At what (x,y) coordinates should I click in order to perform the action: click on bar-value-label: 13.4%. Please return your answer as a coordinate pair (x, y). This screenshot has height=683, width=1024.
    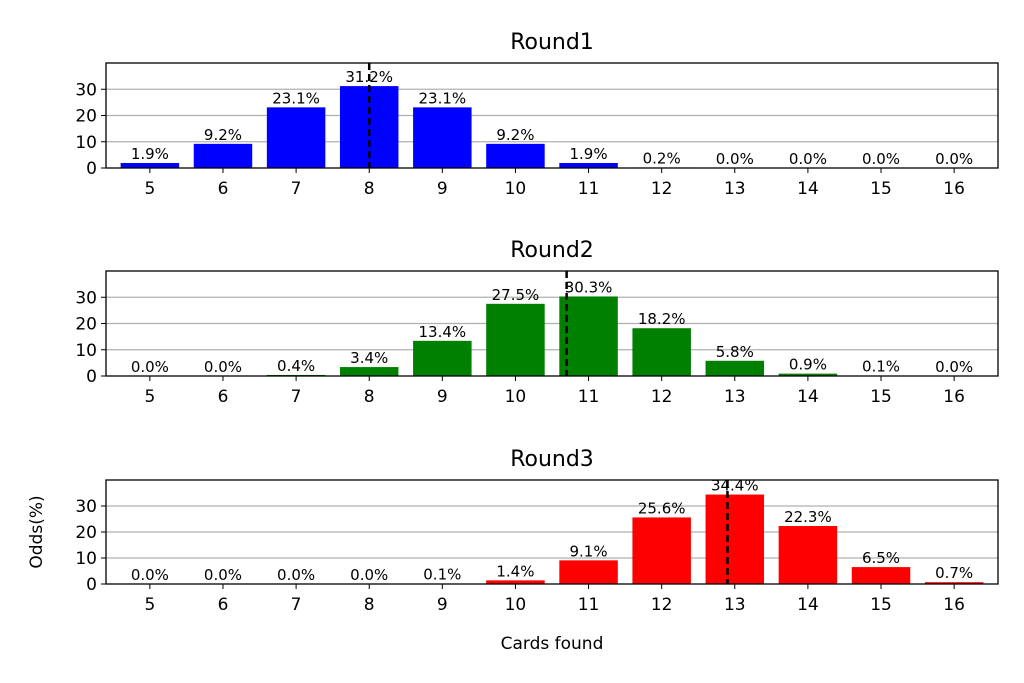
    Looking at the image, I should click on (442, 332).